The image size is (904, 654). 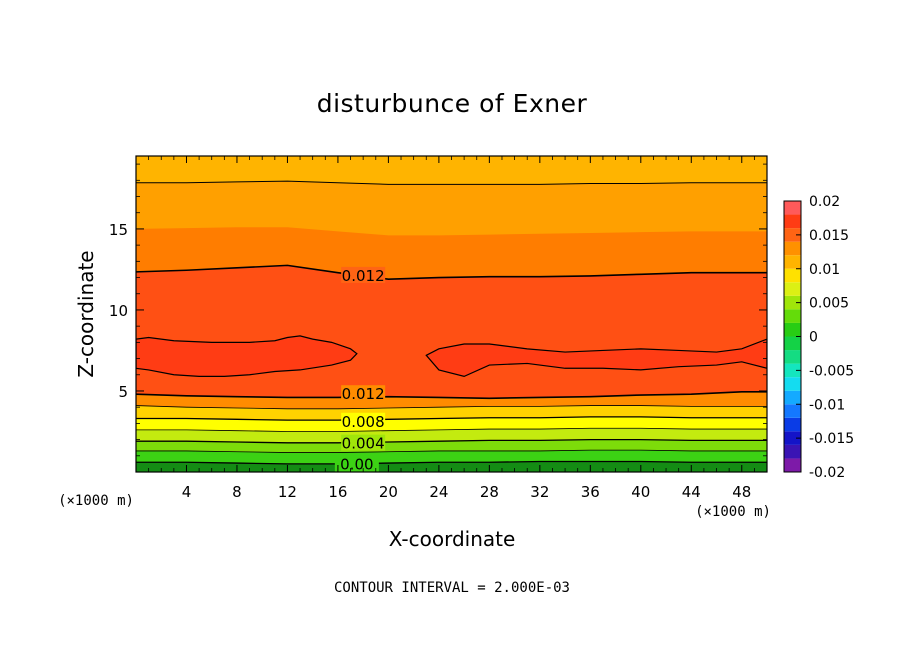 I want to click on x-tick-label: 28, so click(x=489, y=492).